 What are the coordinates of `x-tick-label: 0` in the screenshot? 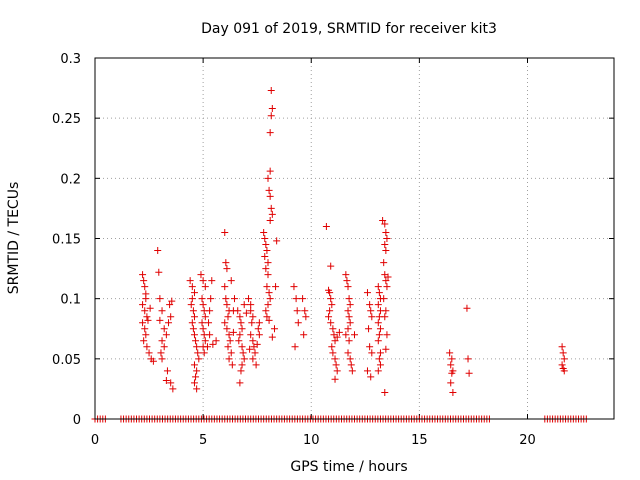 It's located at (95, 440).